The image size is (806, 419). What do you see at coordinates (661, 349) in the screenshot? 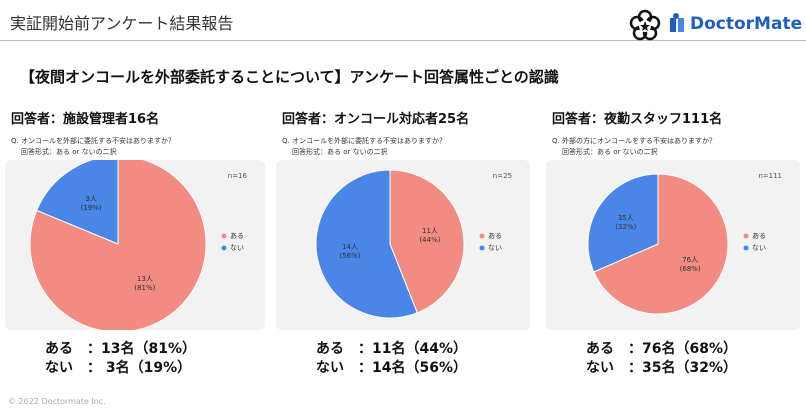
I see `summary-line: ある ：76名（68%）` at bounding box center [661, 349].